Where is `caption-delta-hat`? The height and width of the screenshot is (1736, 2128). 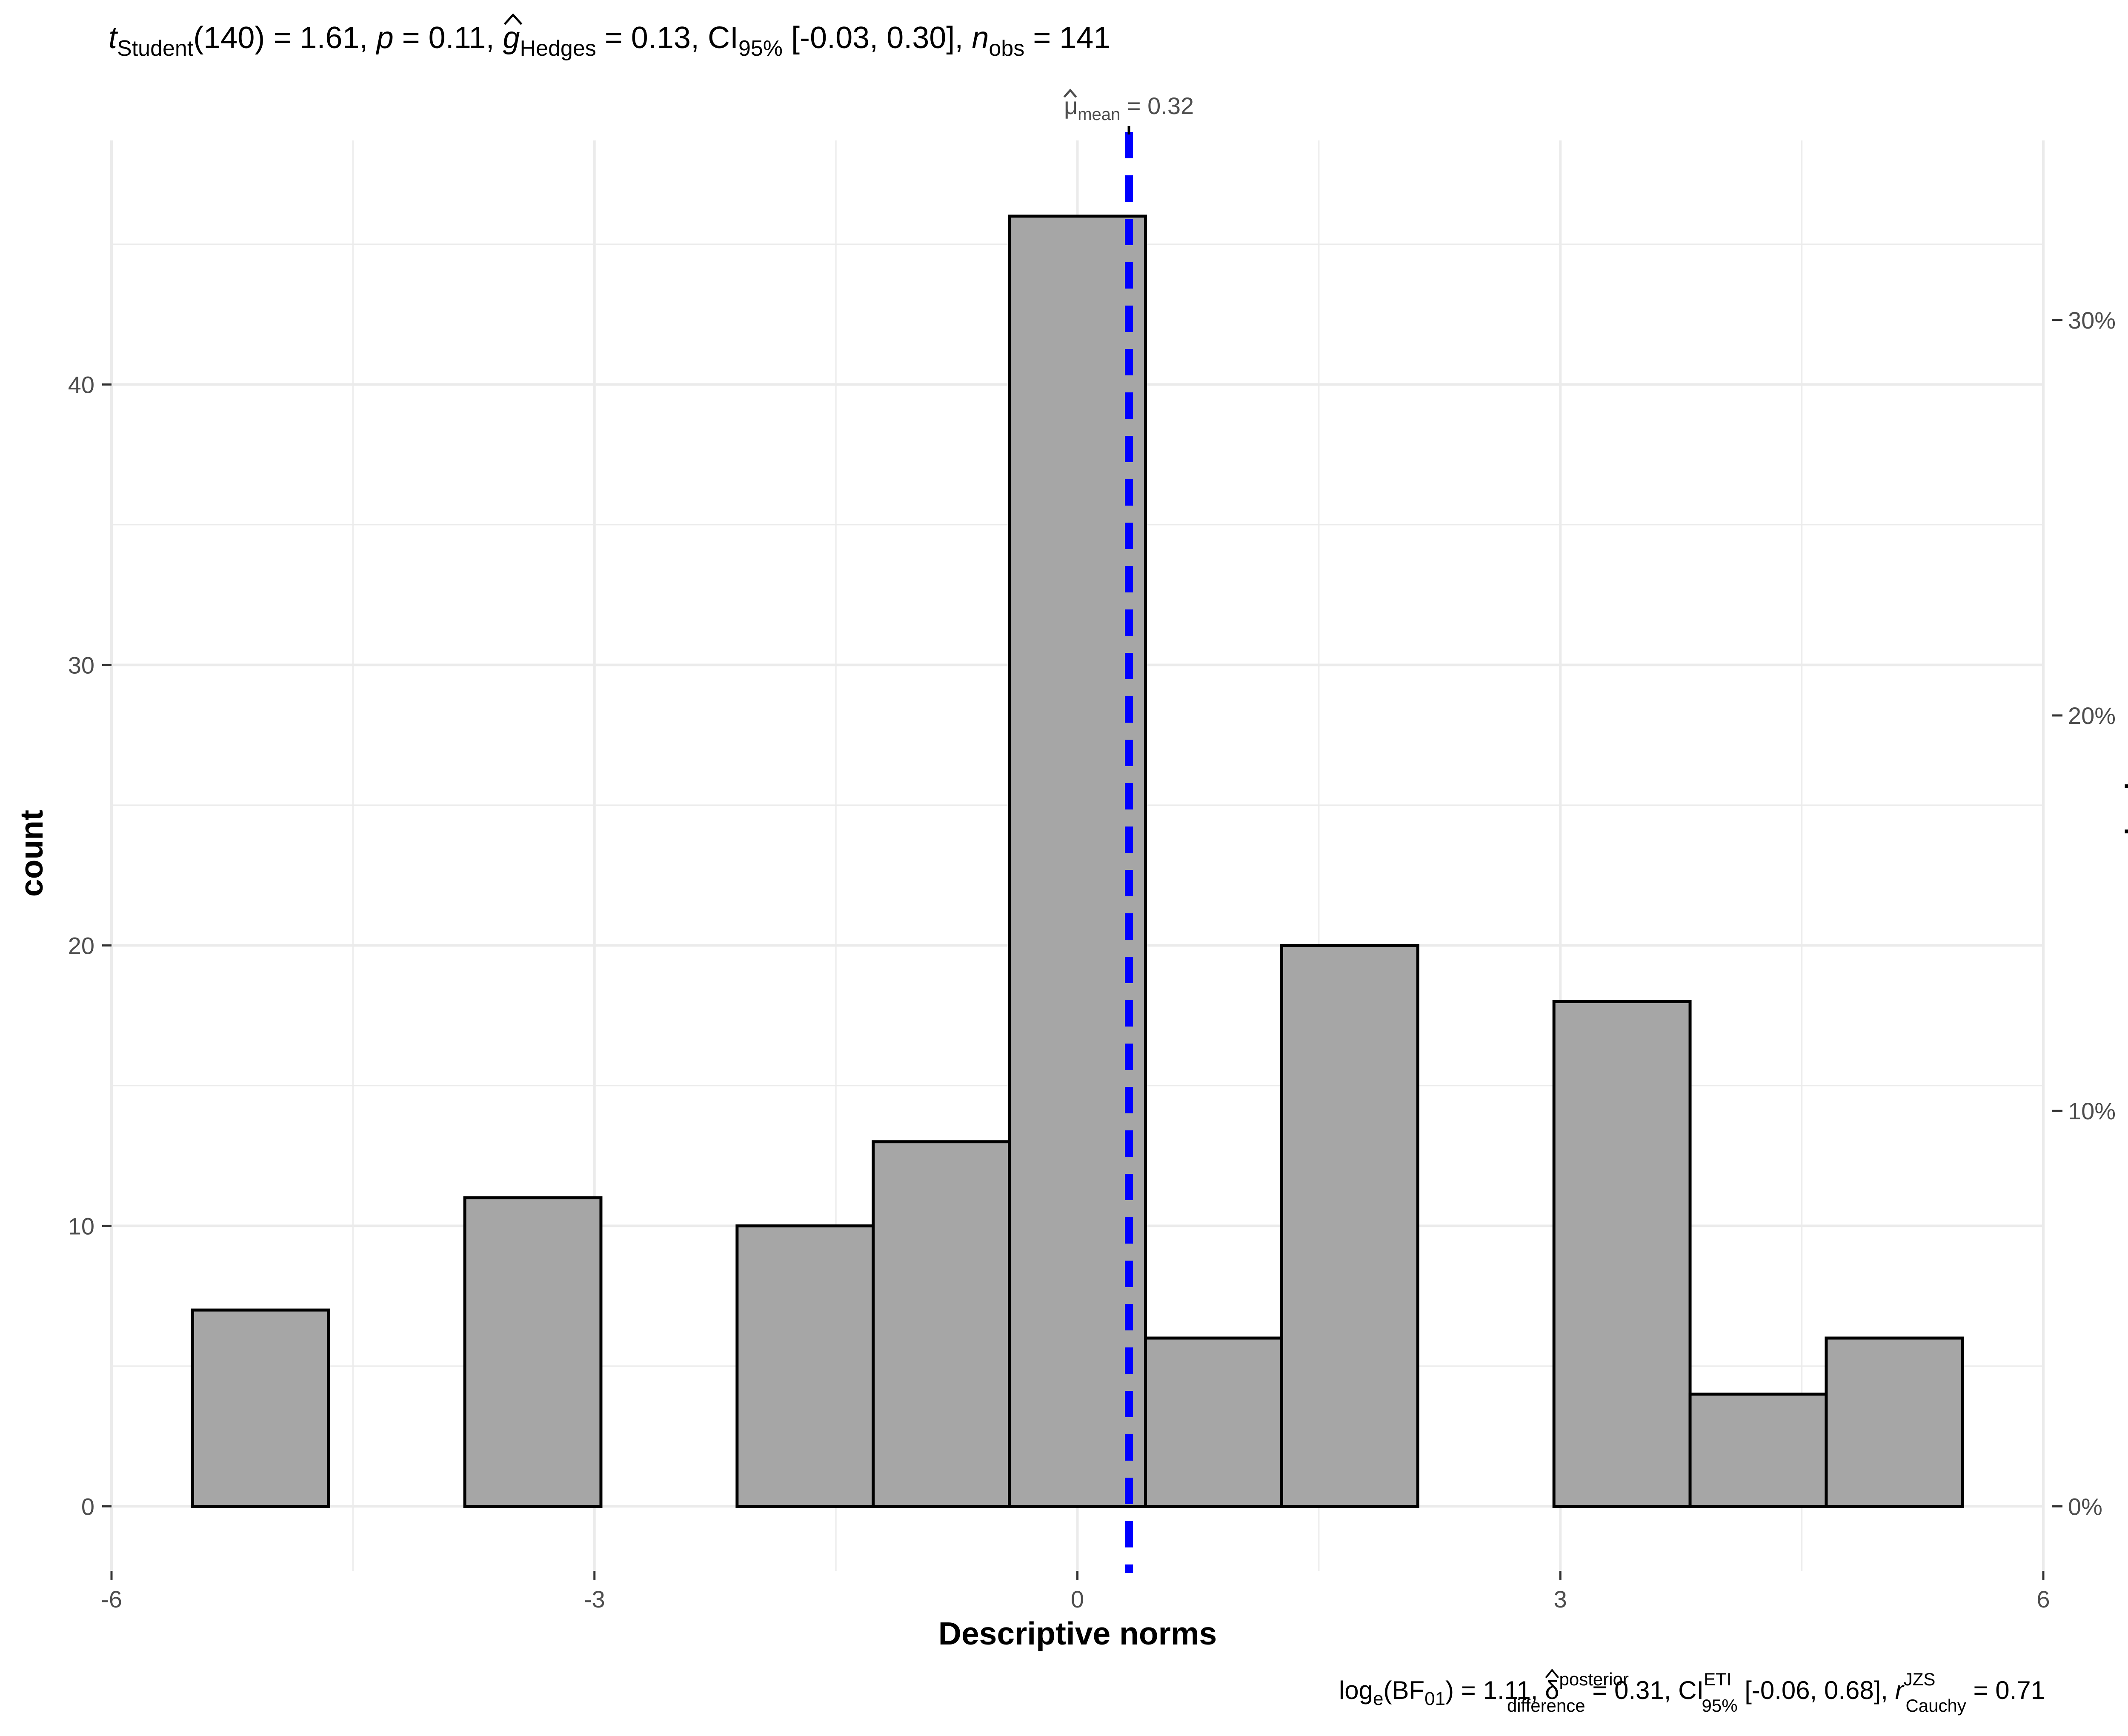
caption-delta-hat is located at coordinates (1552, 1673).